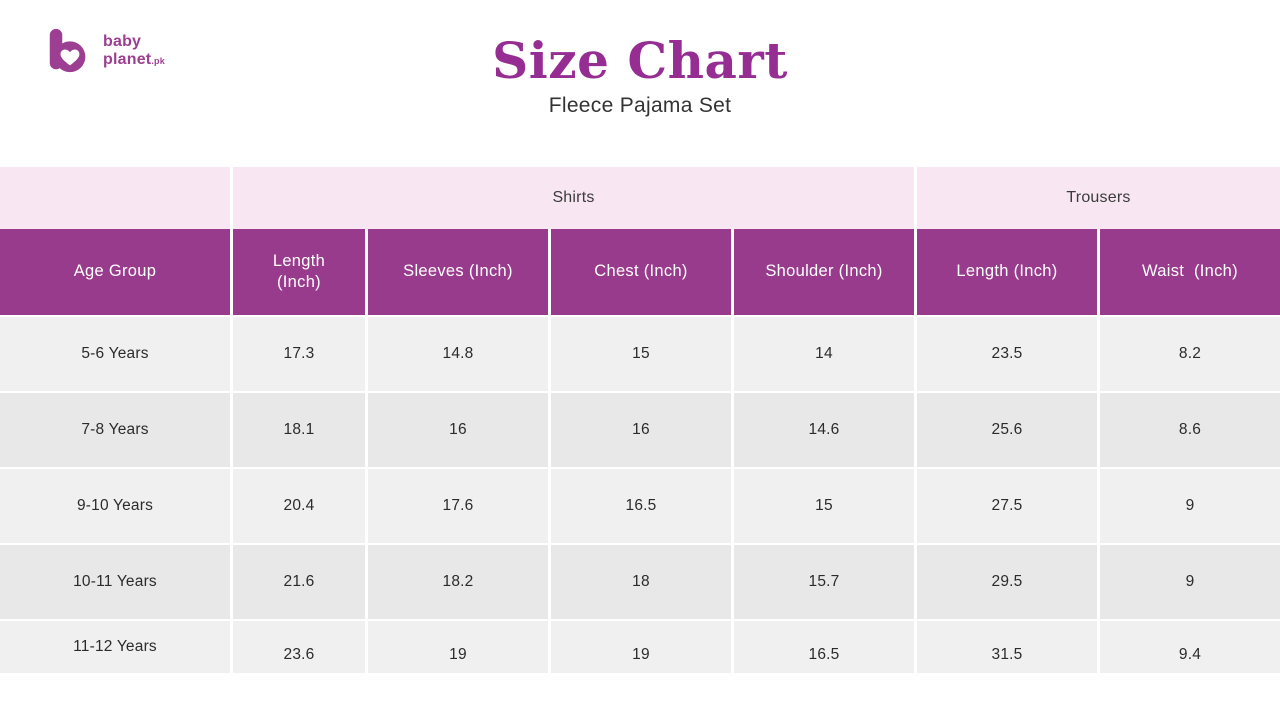 This screenshot has height=720, width=1280. What do you see at coordinates (824, 355) in the screenshot?
I see `size-value-cell: 14` at bounding box center [824, 355].